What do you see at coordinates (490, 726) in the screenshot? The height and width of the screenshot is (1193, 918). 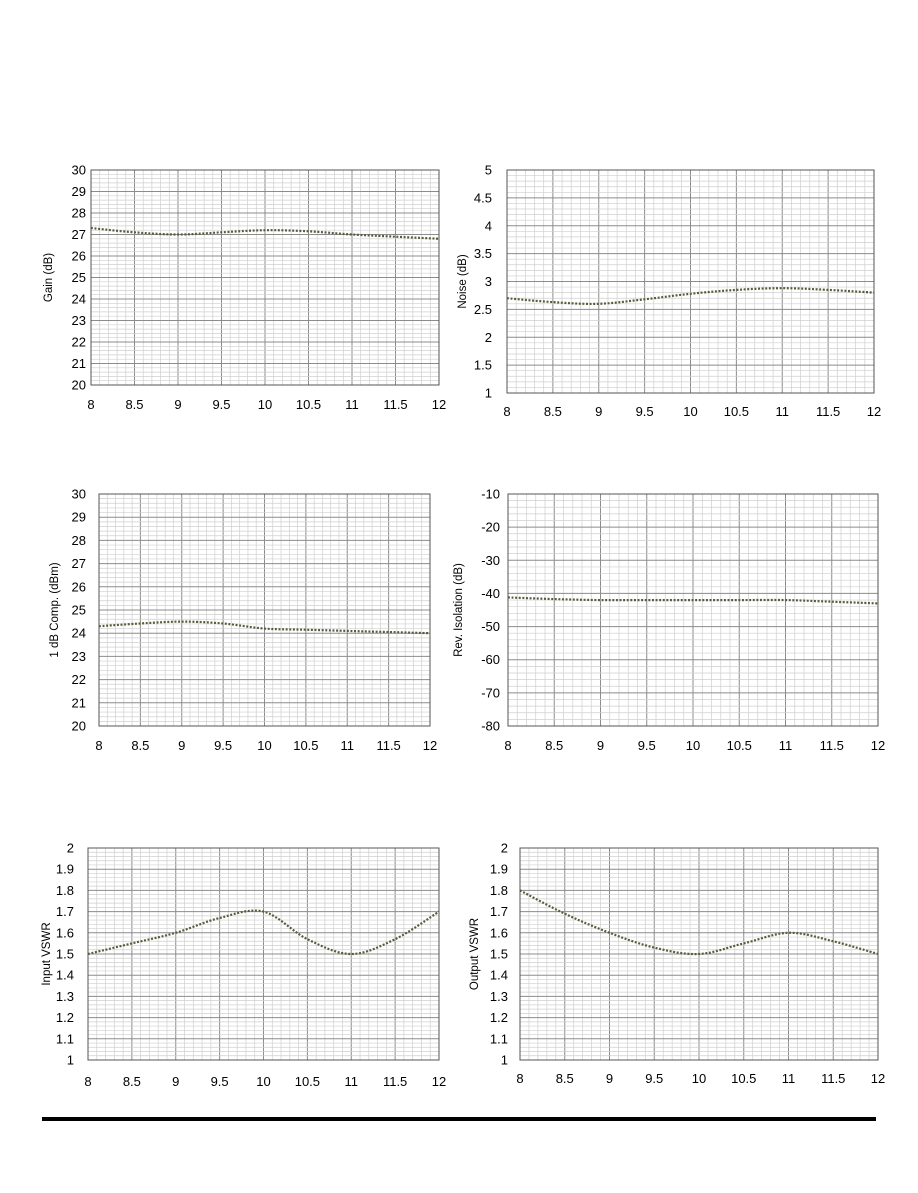 I see `y-tick-label: -80` at bounding box center [490, 726].